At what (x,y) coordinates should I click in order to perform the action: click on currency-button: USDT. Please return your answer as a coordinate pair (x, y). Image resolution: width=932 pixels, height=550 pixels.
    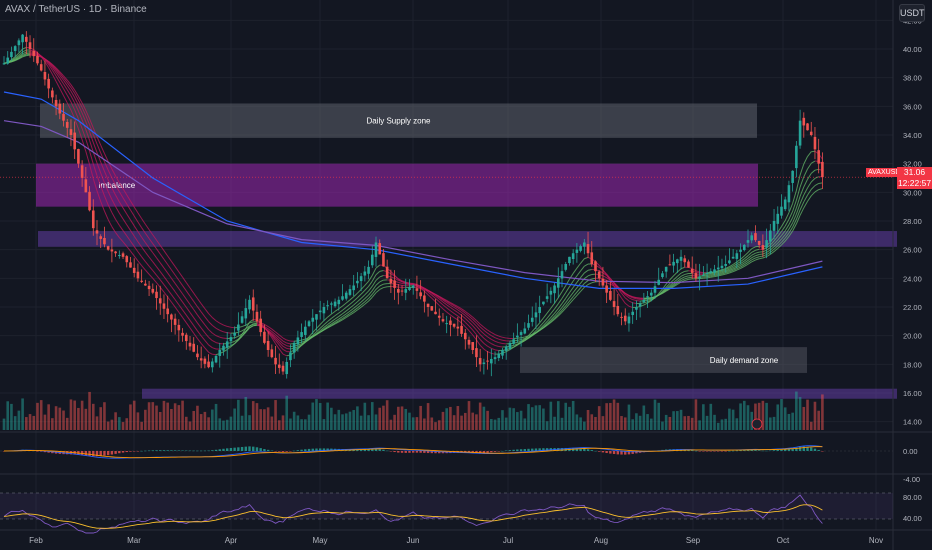
    Looking at the image, I should click on (912, 13).